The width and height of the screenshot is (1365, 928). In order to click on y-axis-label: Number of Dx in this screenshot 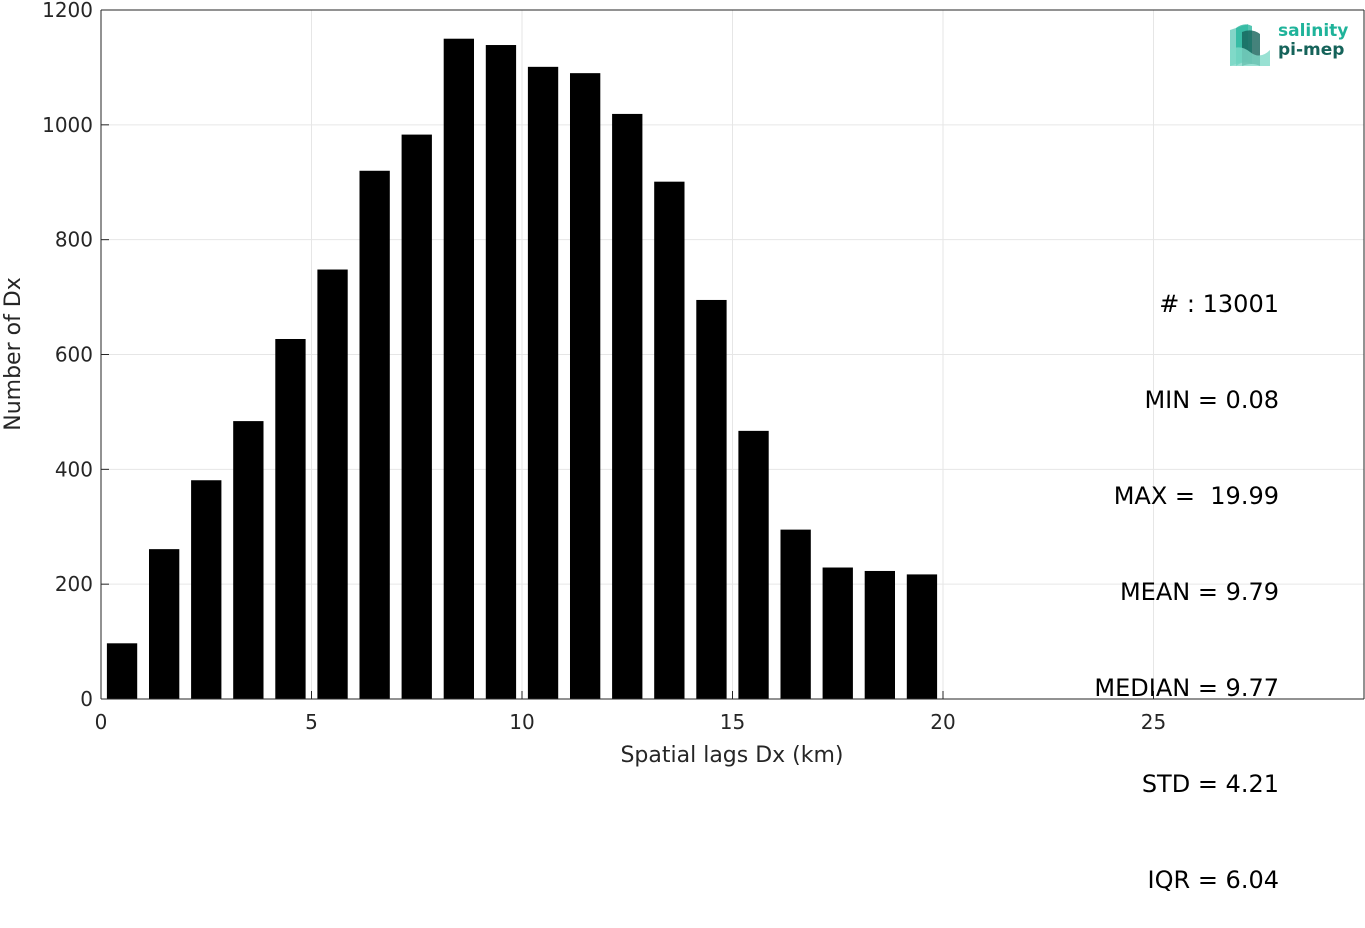, I will do `click(13, 354)`.